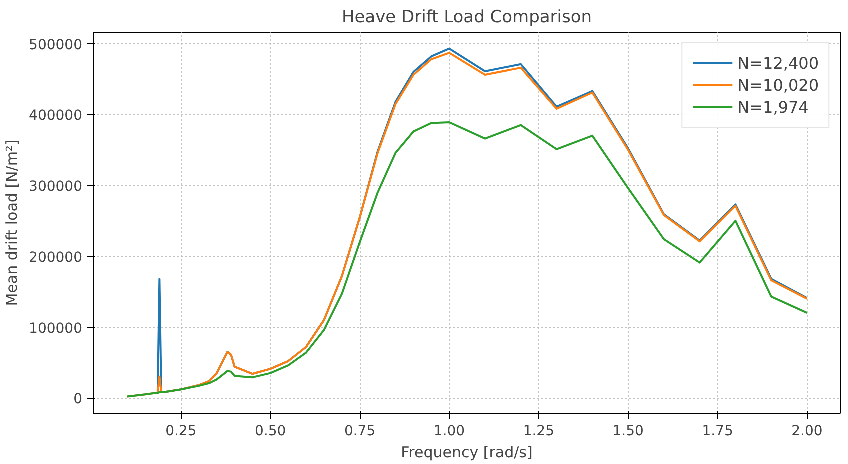  What do you see at coordinates (56, 116) in the screenshot?
I see `y-tick-label: 400000` at bounding box center [56, 116].